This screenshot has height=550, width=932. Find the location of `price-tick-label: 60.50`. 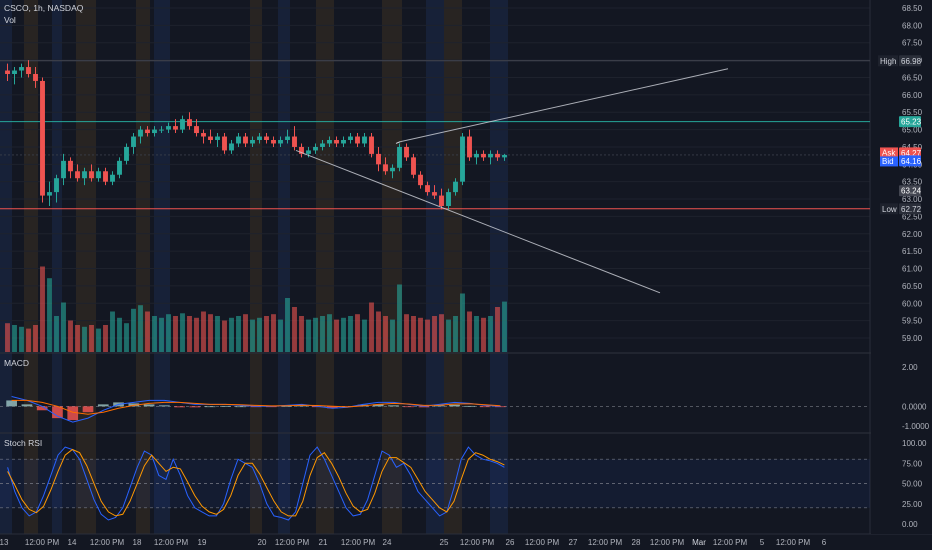

price-tick-label: 60.50 is located at coordinates (912, 286).